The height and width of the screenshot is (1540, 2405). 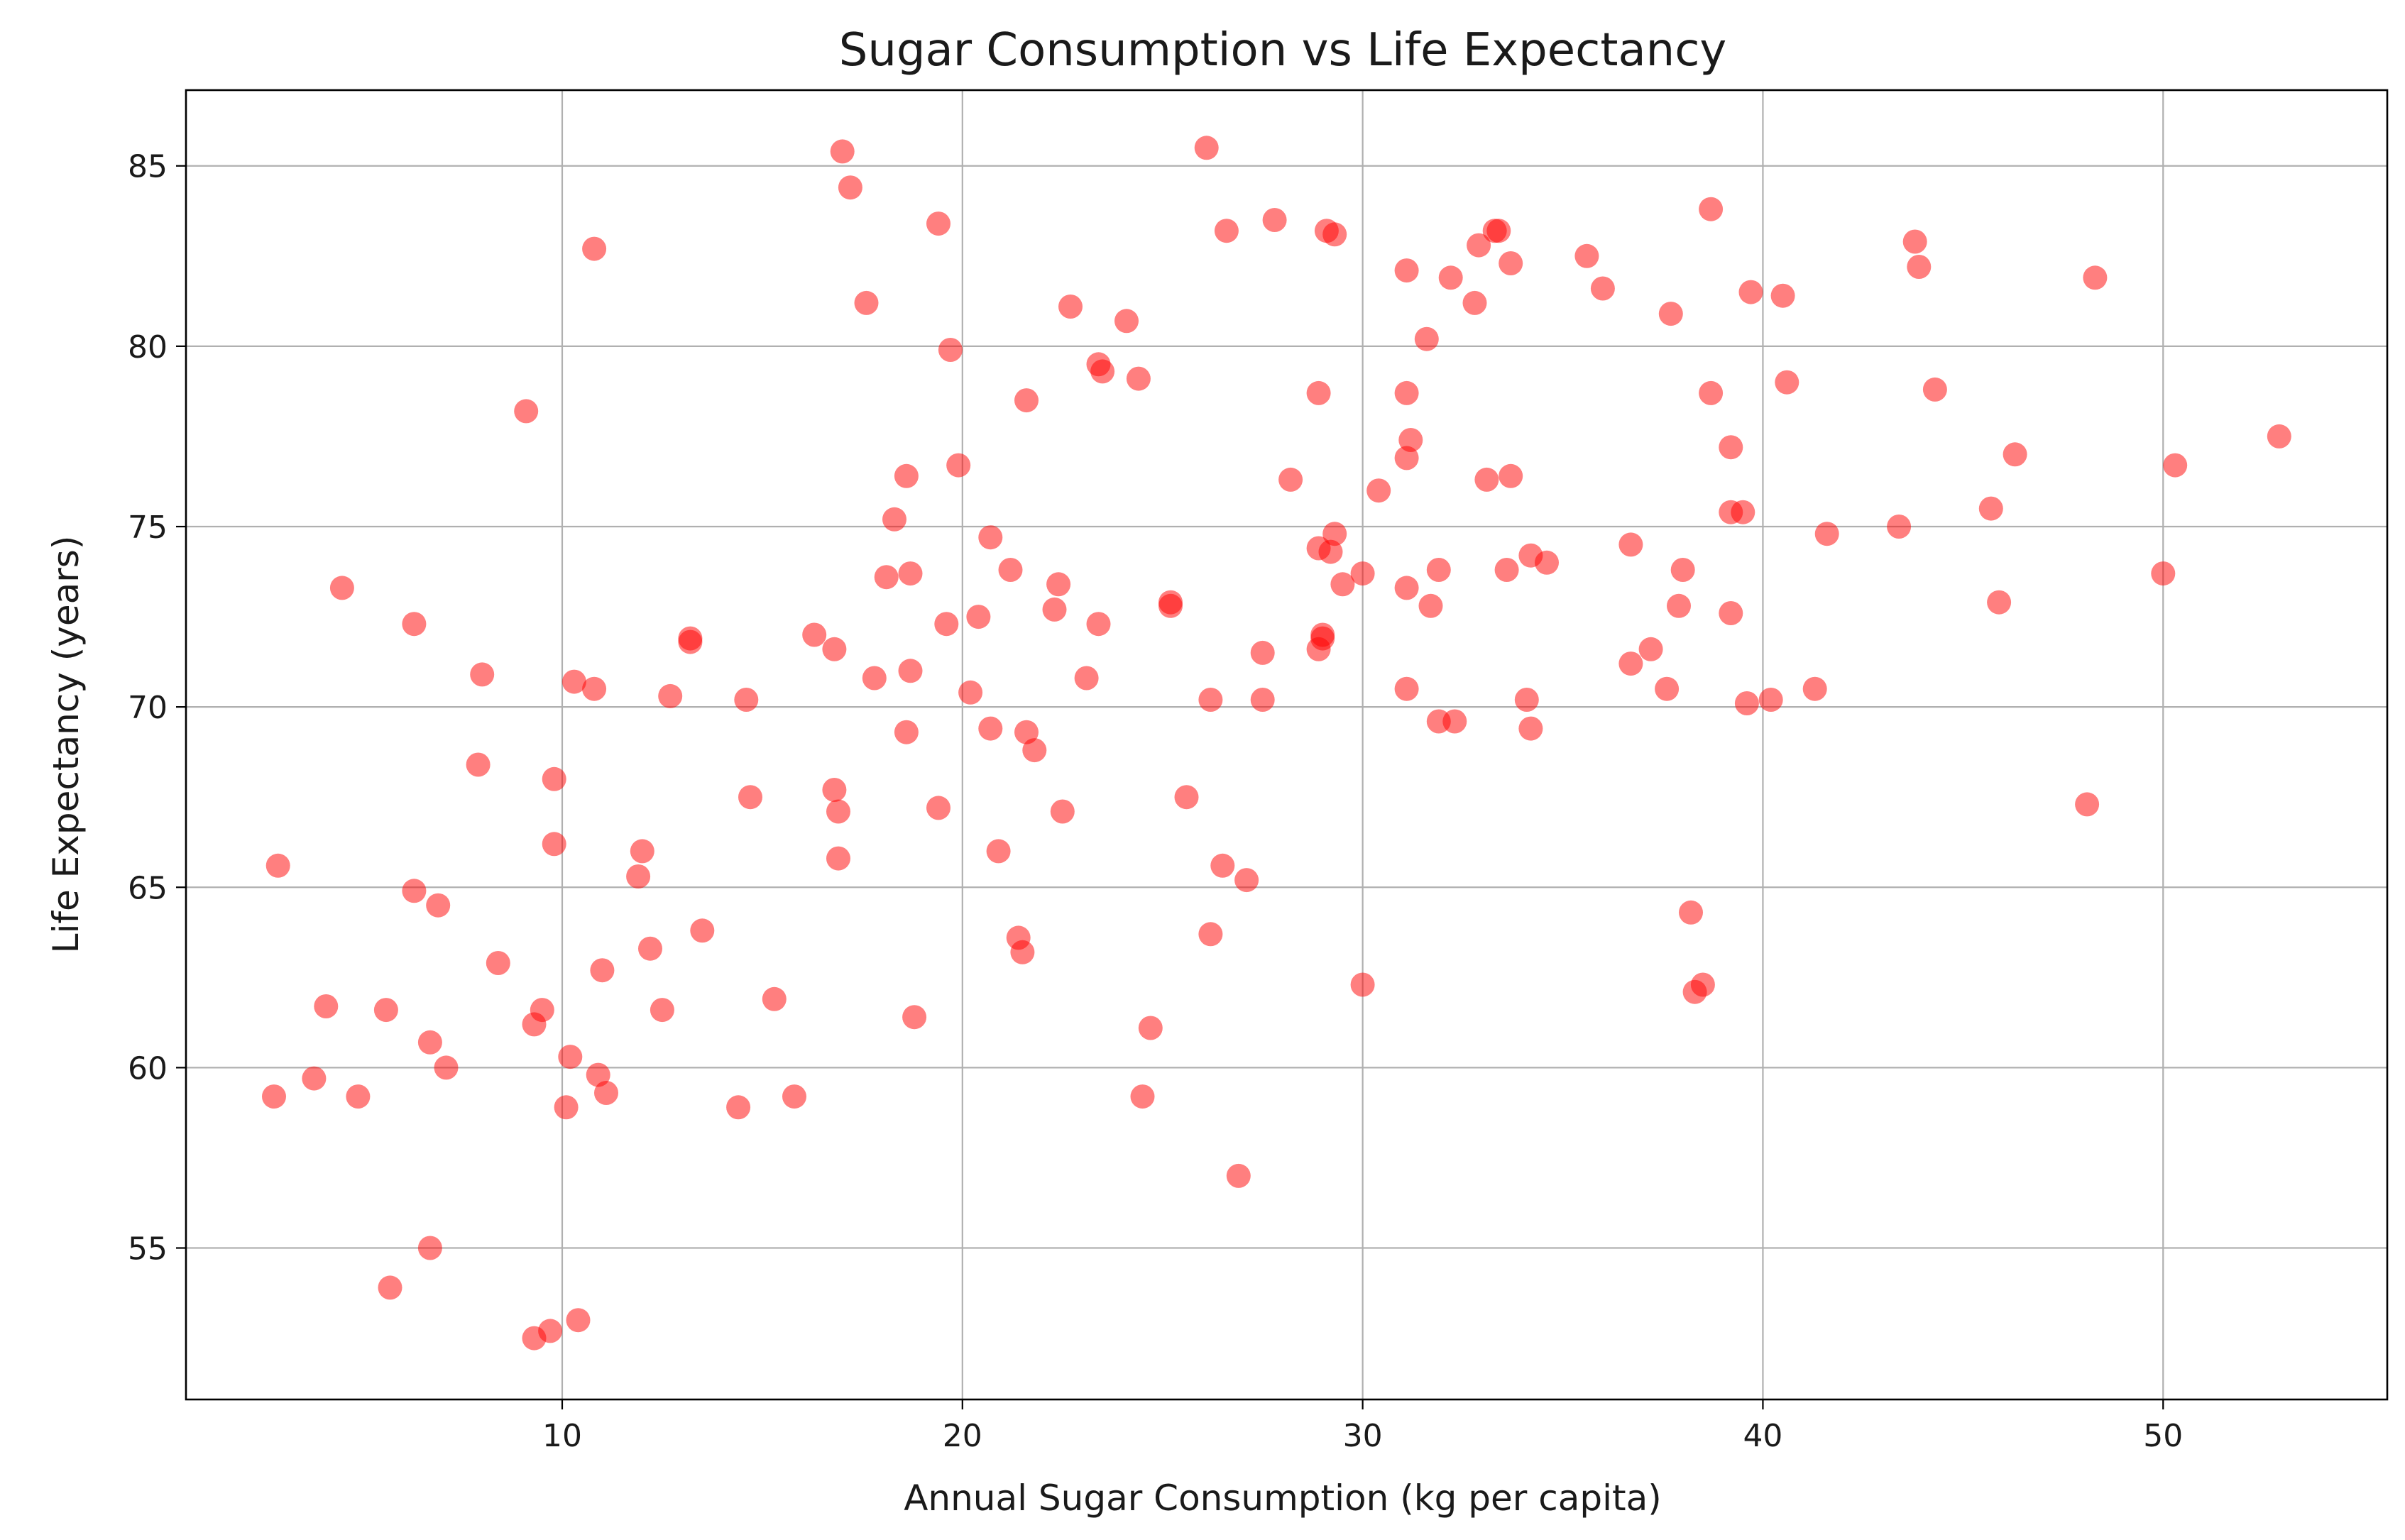 What do you see at coordinates (148, 167) in the screenshot?
I see `y-tick-label: 85` at bounding box center [148, 167].